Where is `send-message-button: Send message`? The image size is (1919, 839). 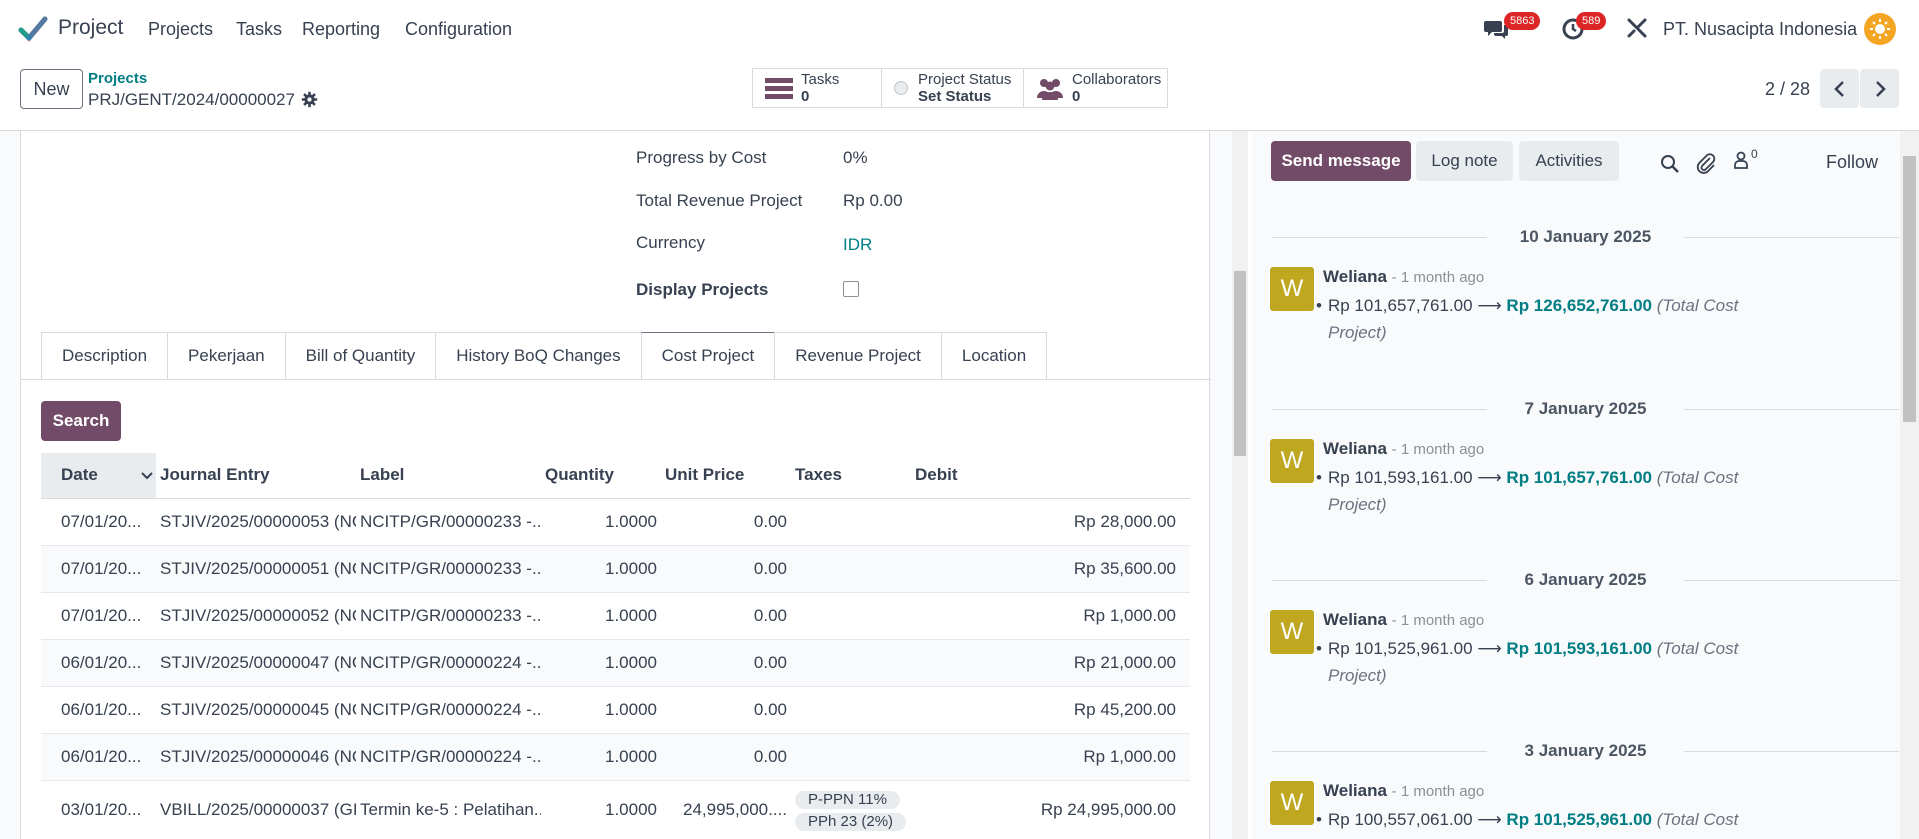 send-message-button: Send message is located at coordinates (1341, 161).